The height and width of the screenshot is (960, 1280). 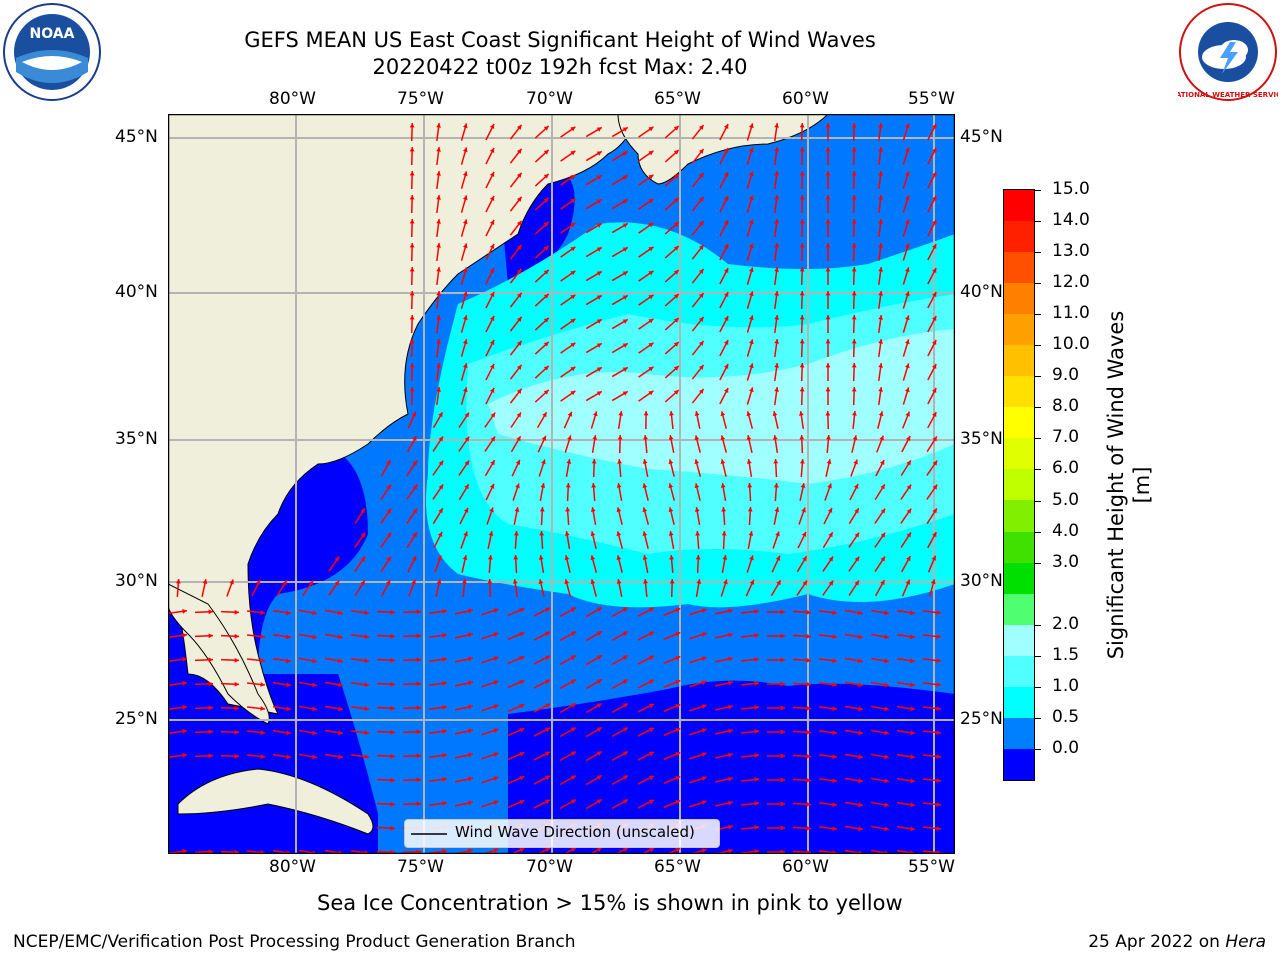 What do you see at coordinates (420, 99) in the screenshot?
I see `lon-label-top: 75°W` at bounding box center [420, 99].